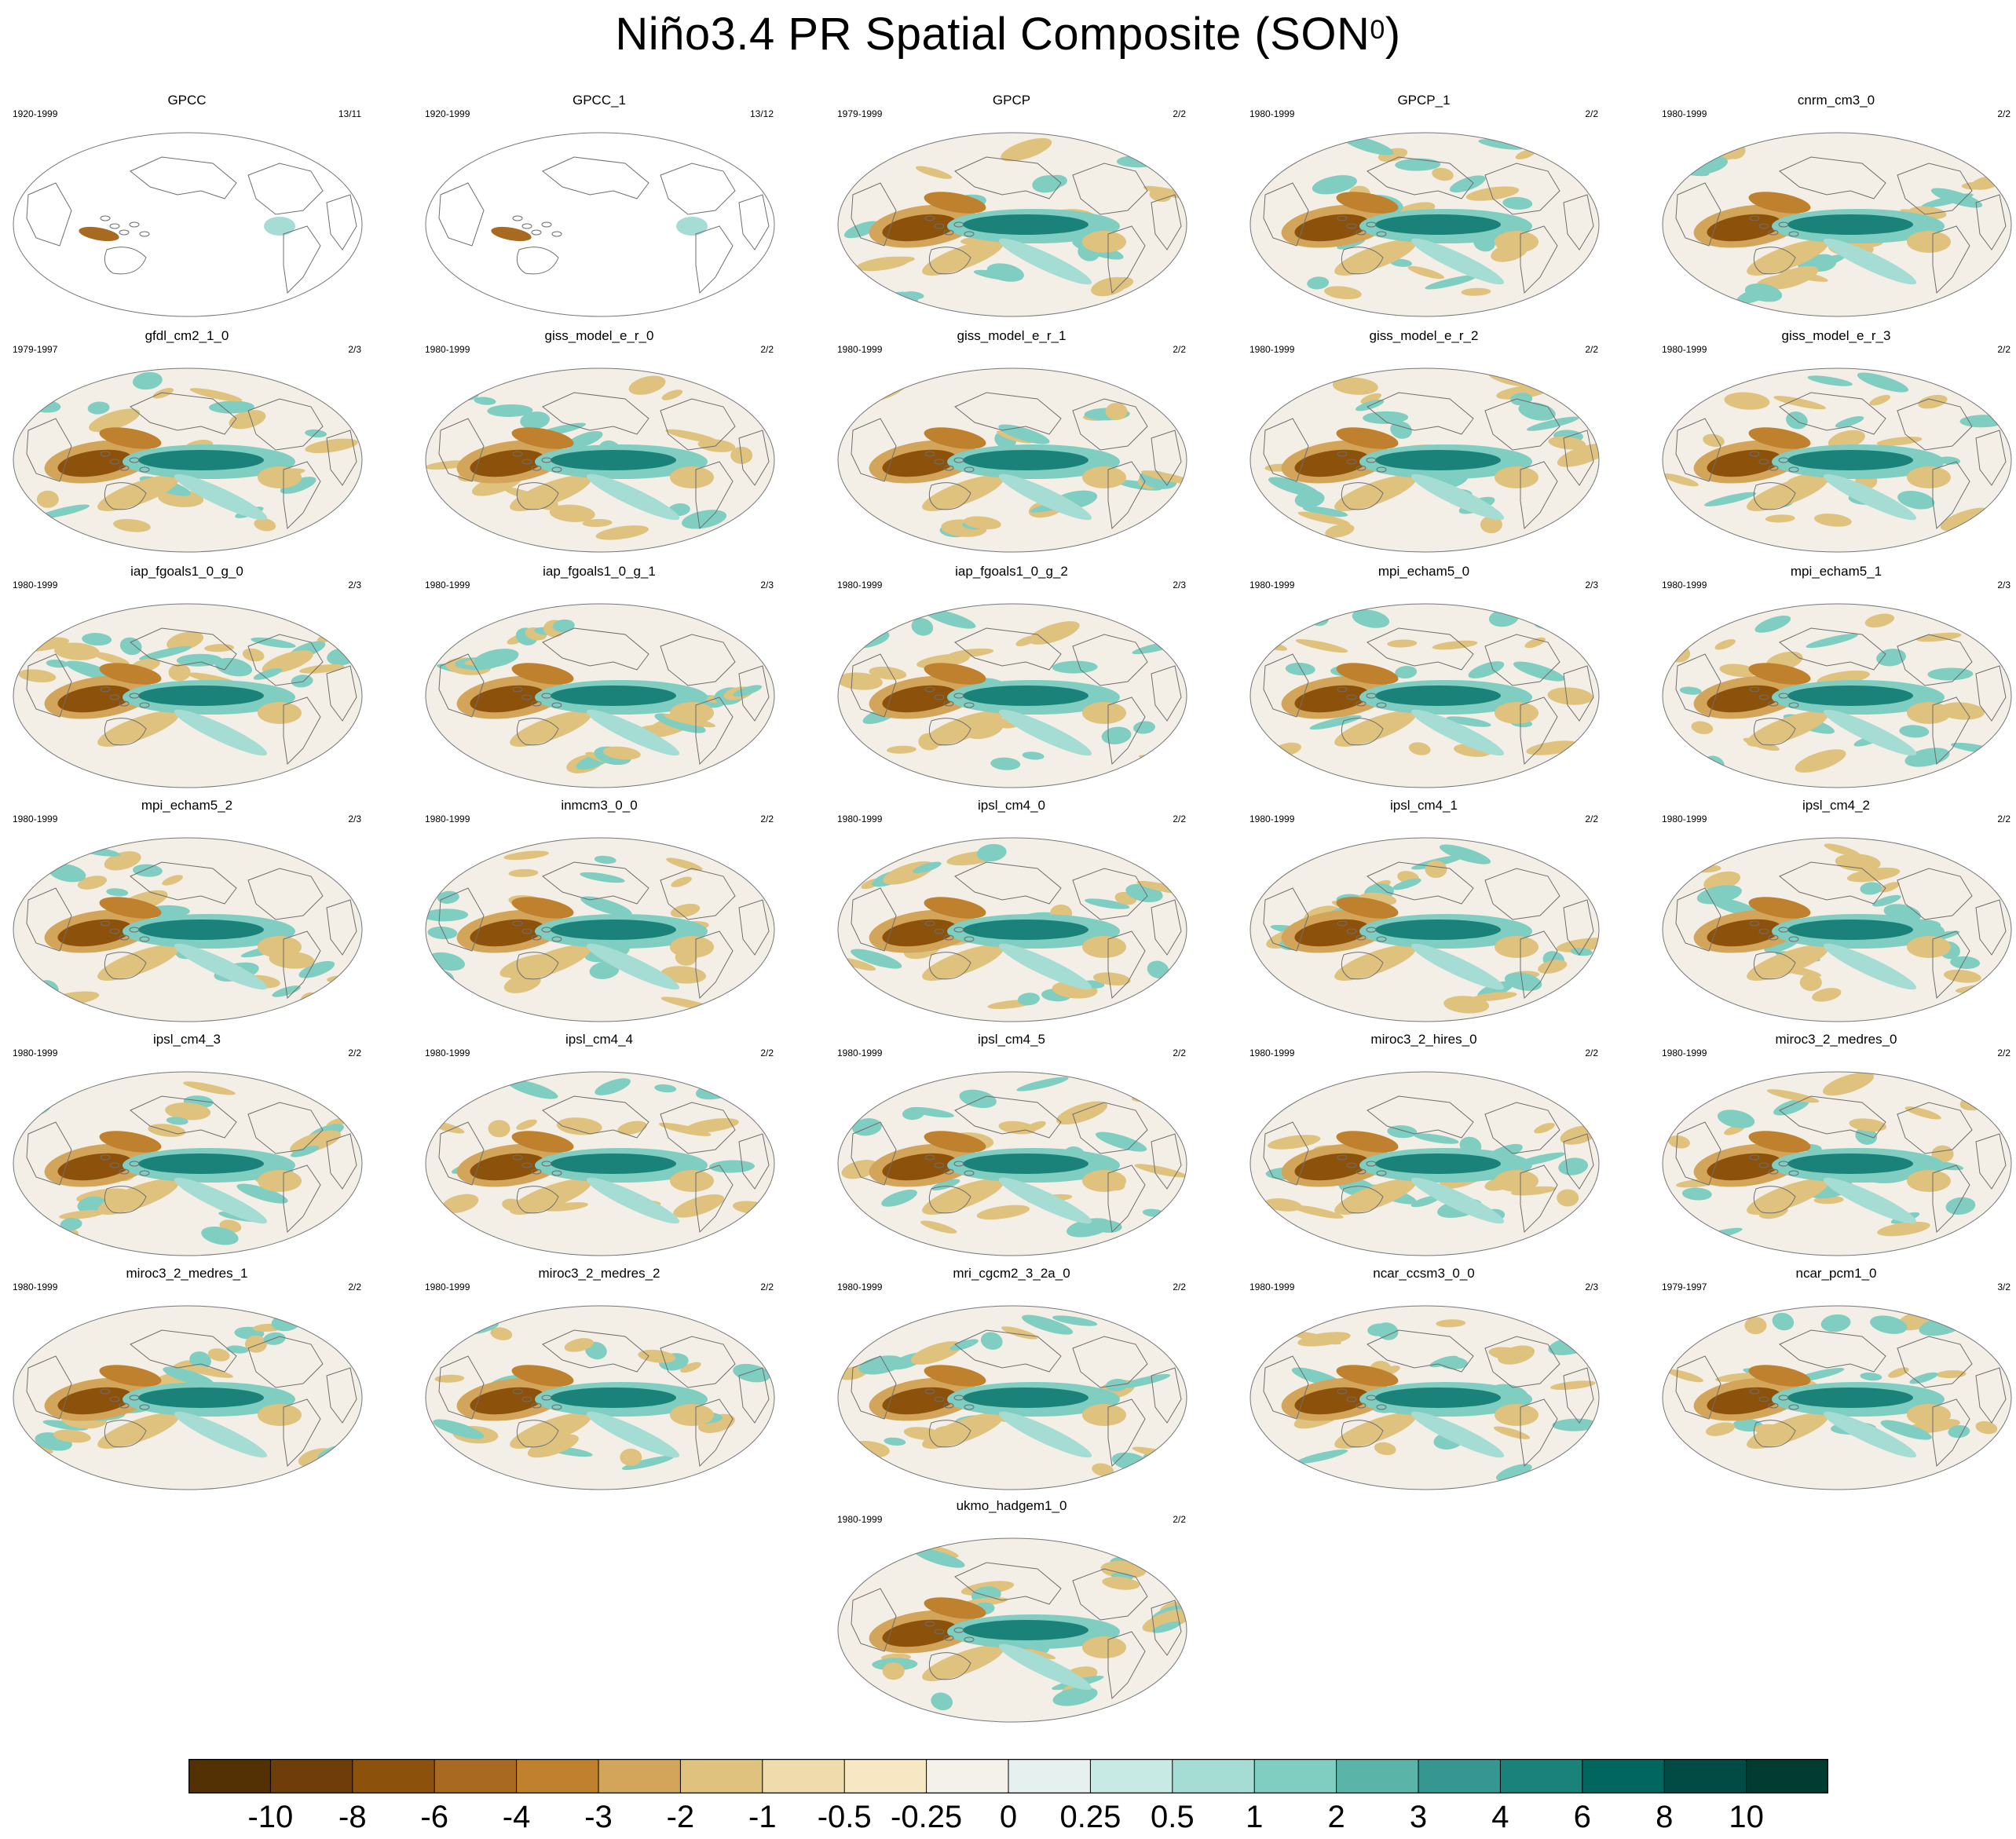 This screenshot has height=1839, width=2016. What do you see at coordinates (187, 225) in the screenshot?
I see `ocean-background` at bounding box center [187, 225].